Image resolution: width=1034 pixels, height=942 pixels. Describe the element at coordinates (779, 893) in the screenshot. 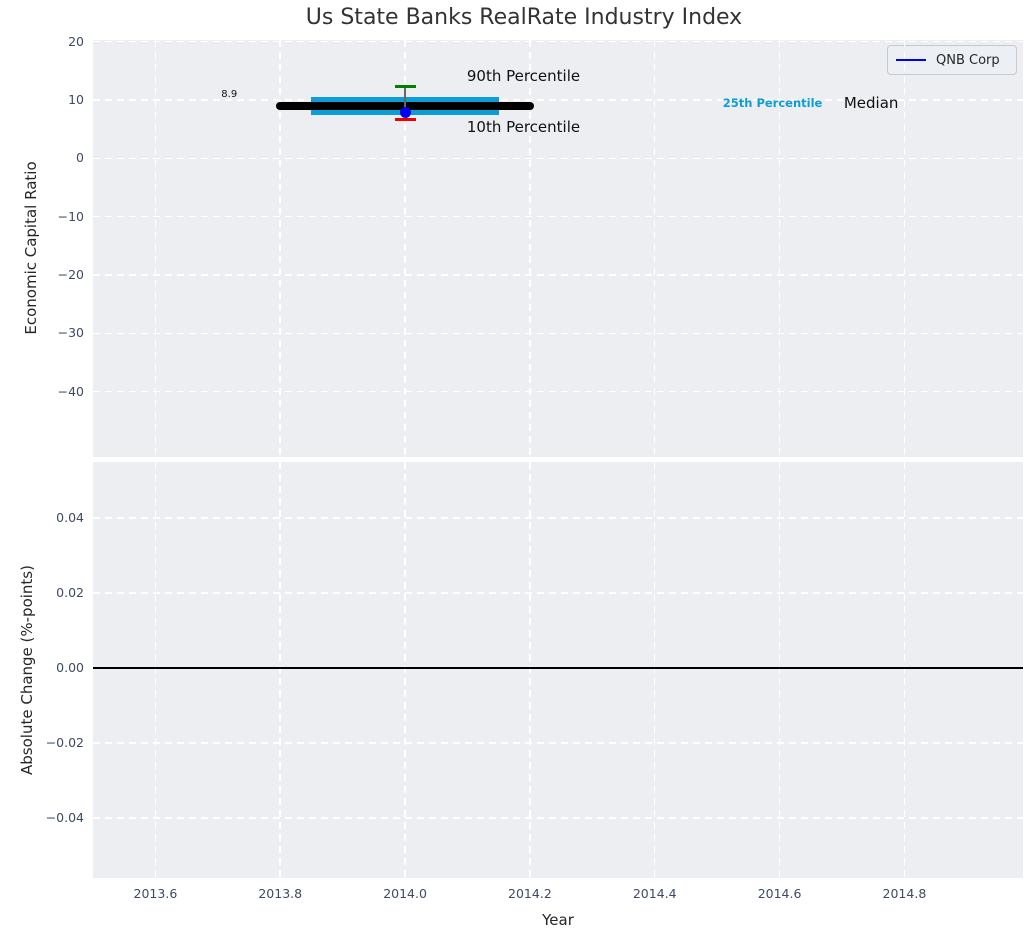

I see `x-tick-label: 2014.6` at that location.